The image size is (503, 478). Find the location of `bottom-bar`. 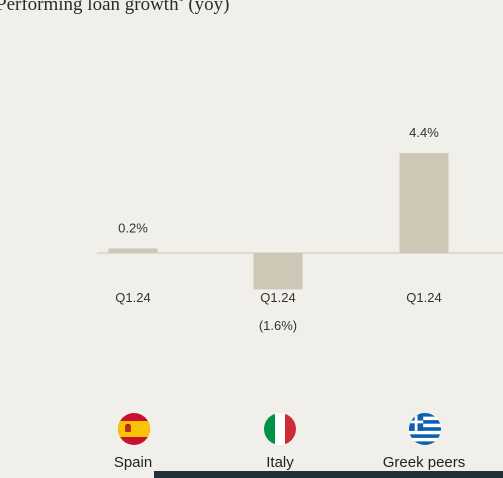

bottom-bar is located at coordinates (328, 474).